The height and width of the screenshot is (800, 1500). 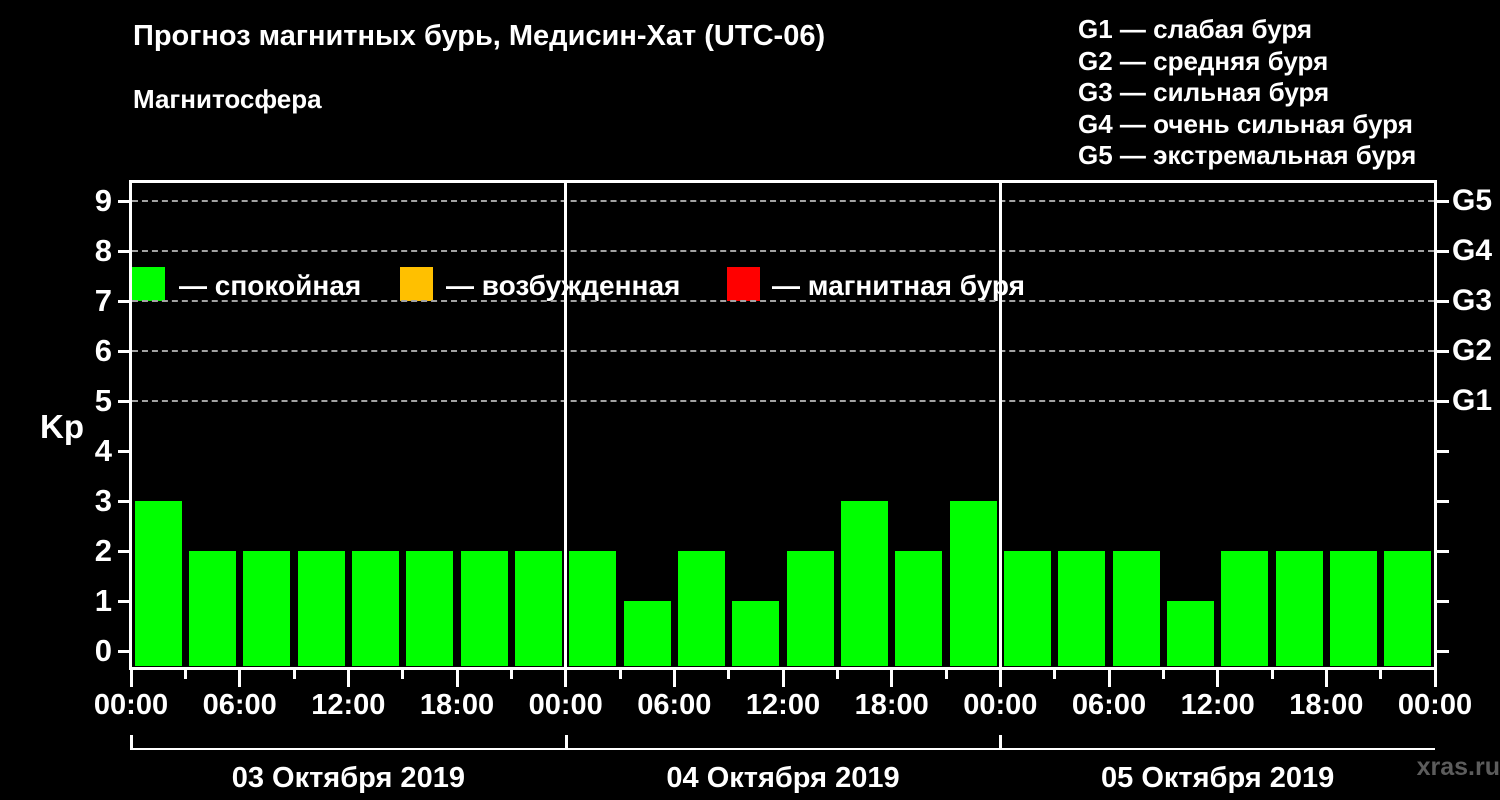 What do you see at coordinates (1203, 60) in the screenshot?
I see `storm-scale-item-g2: G2 — средняя буря` at bounding box center [1203, 60].